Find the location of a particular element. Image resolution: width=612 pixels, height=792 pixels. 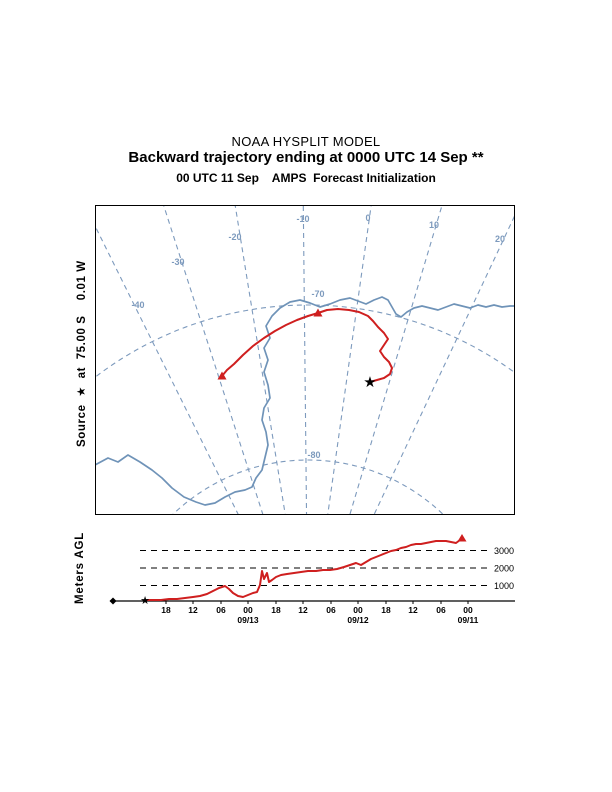

grid-label: 10 is located at coordinates (434, 225).